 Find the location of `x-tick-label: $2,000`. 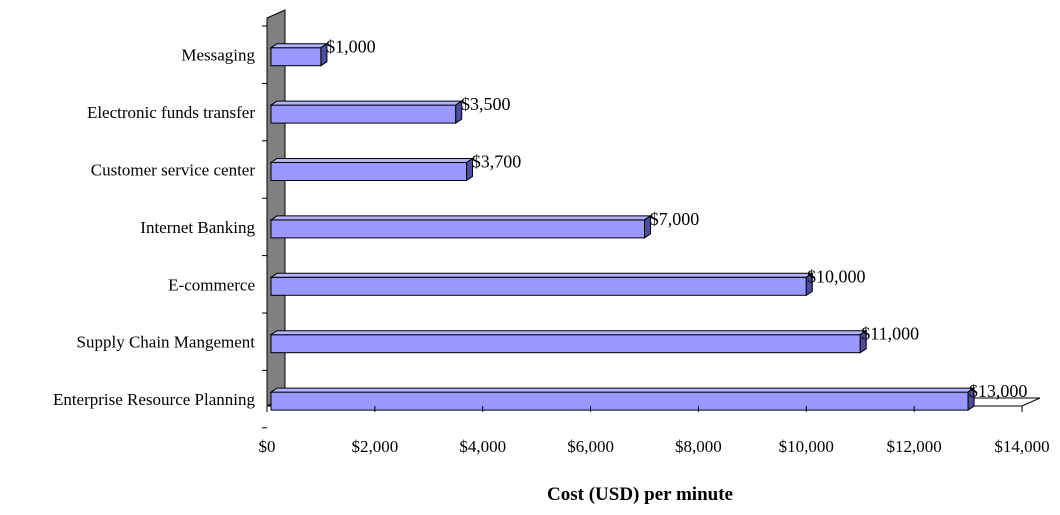

x-tick-label: $2,000 is located at coordinates (374, 446).